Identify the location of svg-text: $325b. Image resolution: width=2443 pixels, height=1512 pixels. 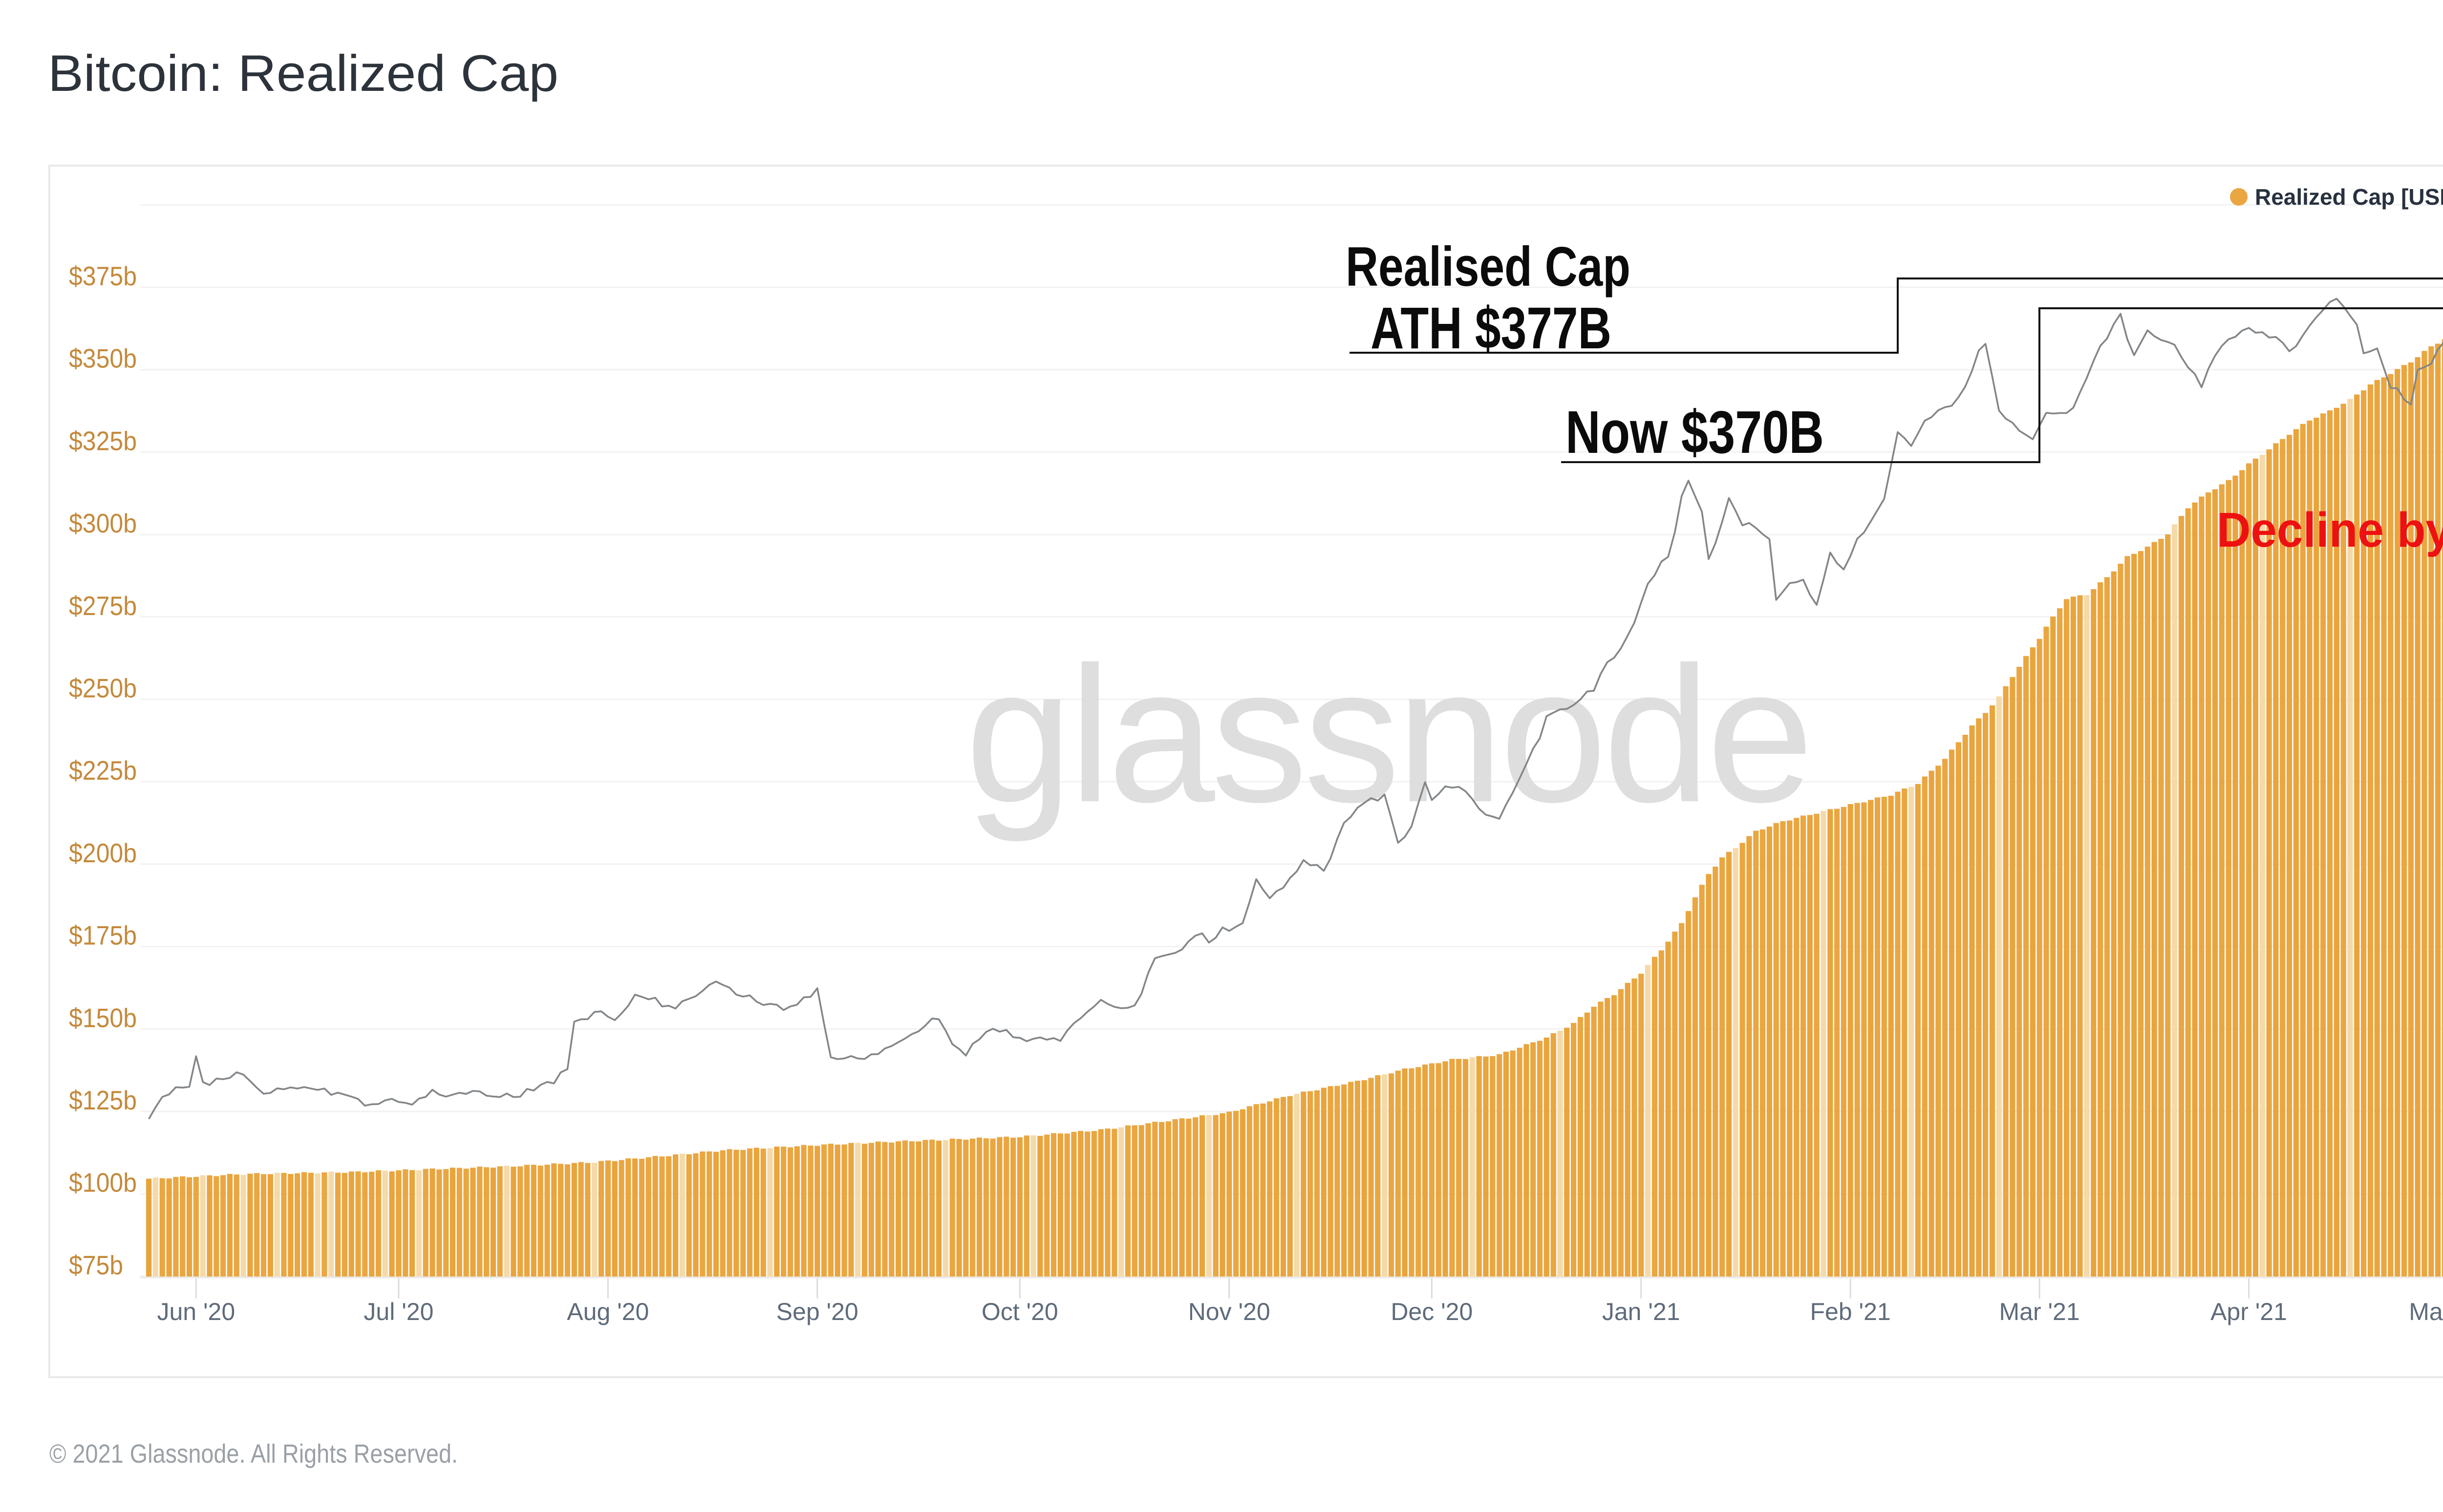
(103, 441).